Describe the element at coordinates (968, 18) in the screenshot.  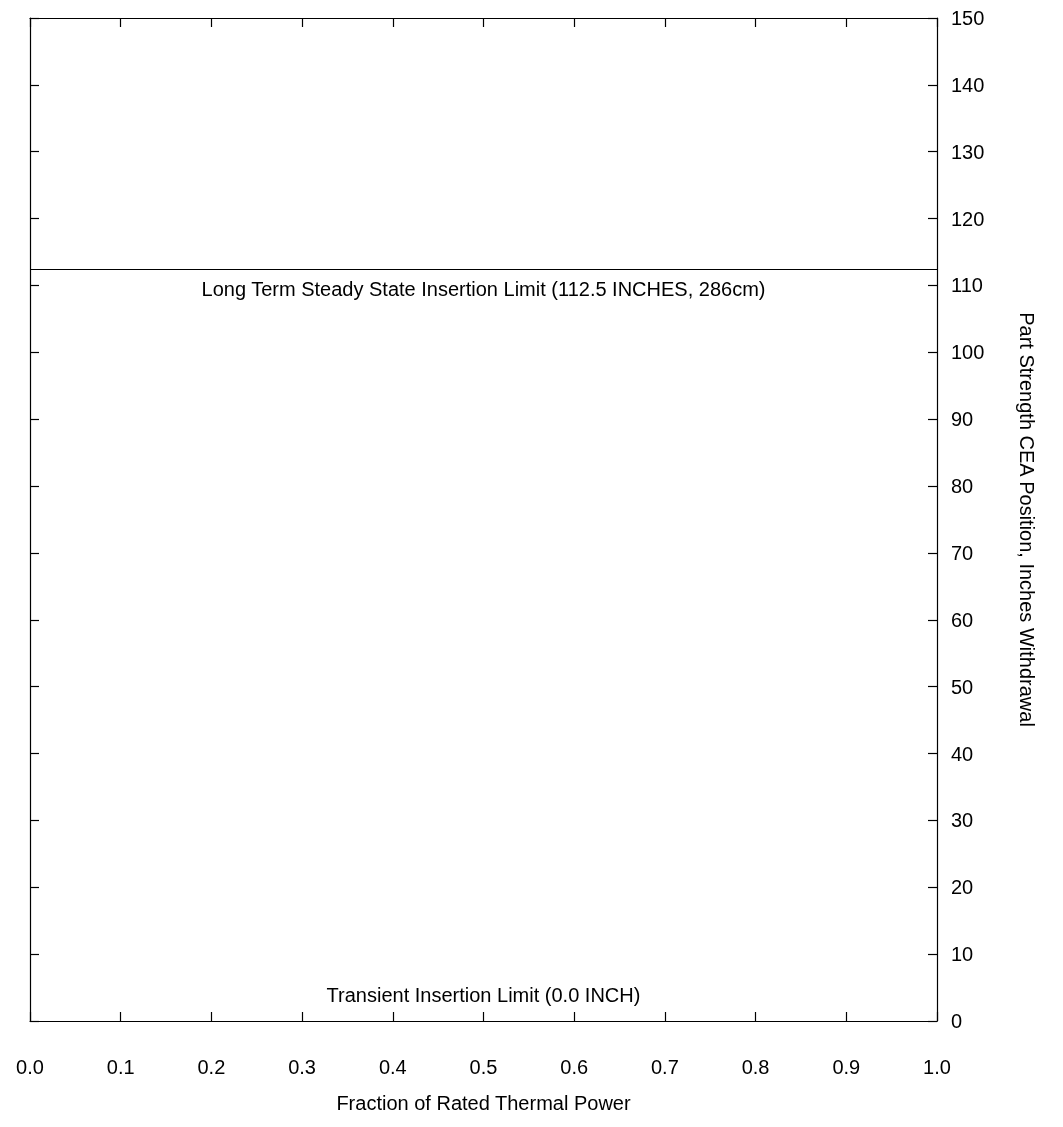
I see `y2-tick-label: 150` at that location.